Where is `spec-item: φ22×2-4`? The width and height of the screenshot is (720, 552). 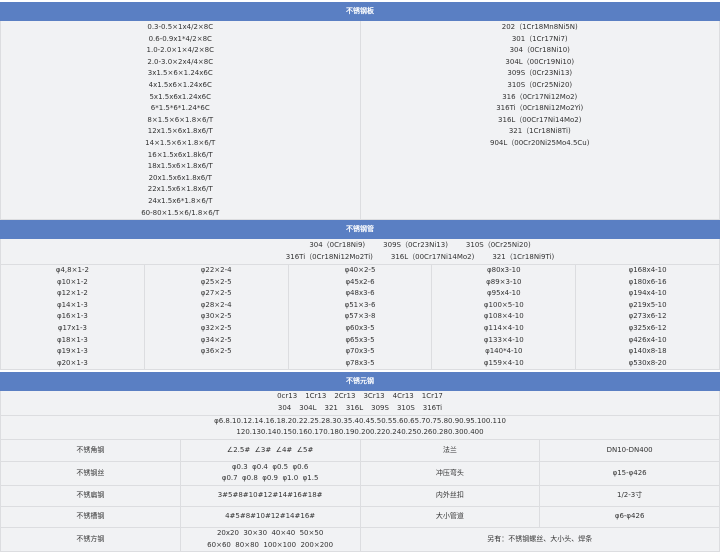
spec-item: φ22×2-4 is located at coordinates (216, 270).